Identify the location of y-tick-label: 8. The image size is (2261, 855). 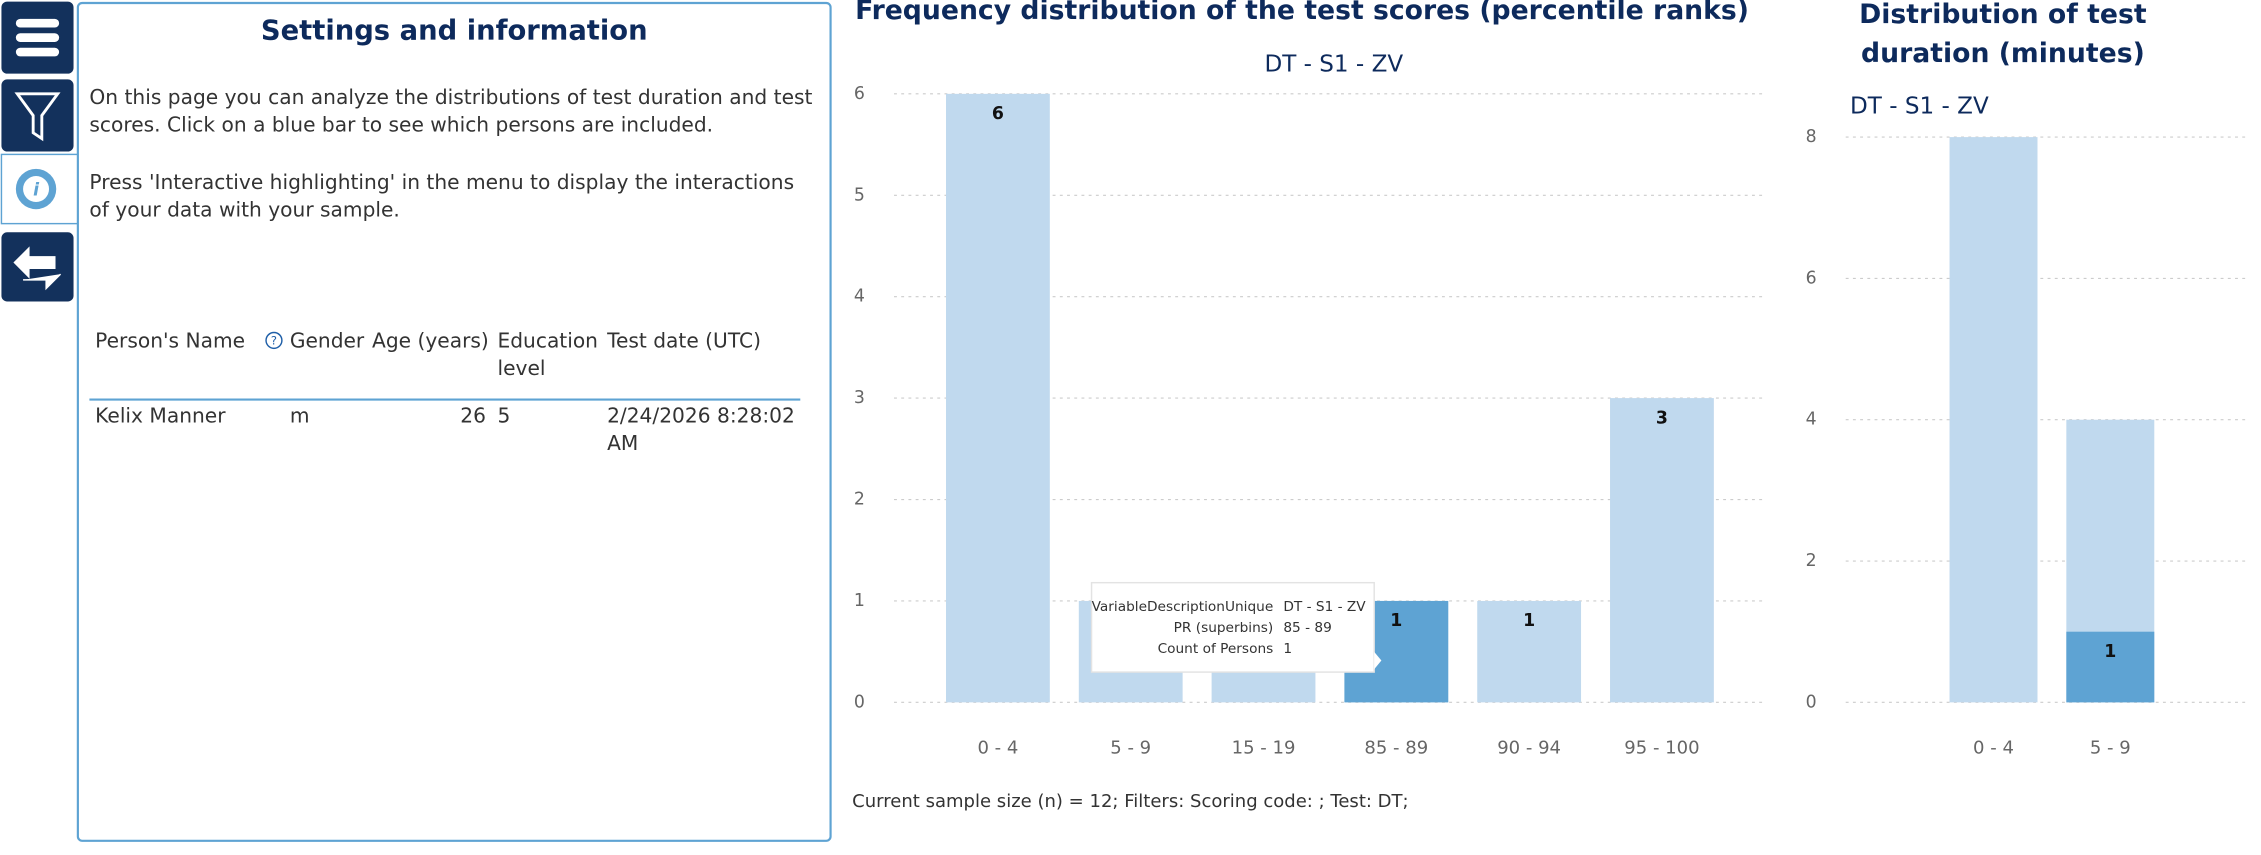
(1811, 137).